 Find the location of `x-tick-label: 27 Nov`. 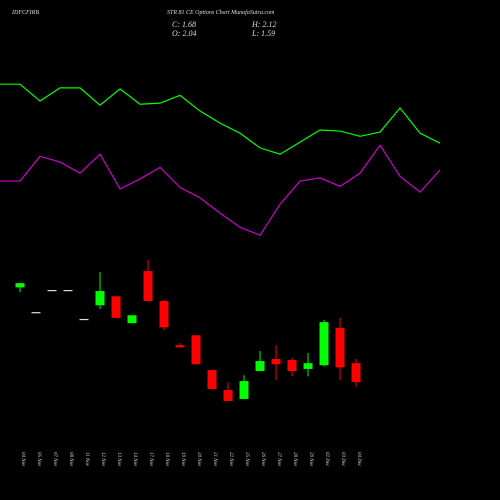

x-tick-label: 27 Nov is located at coordinates (278, 459).